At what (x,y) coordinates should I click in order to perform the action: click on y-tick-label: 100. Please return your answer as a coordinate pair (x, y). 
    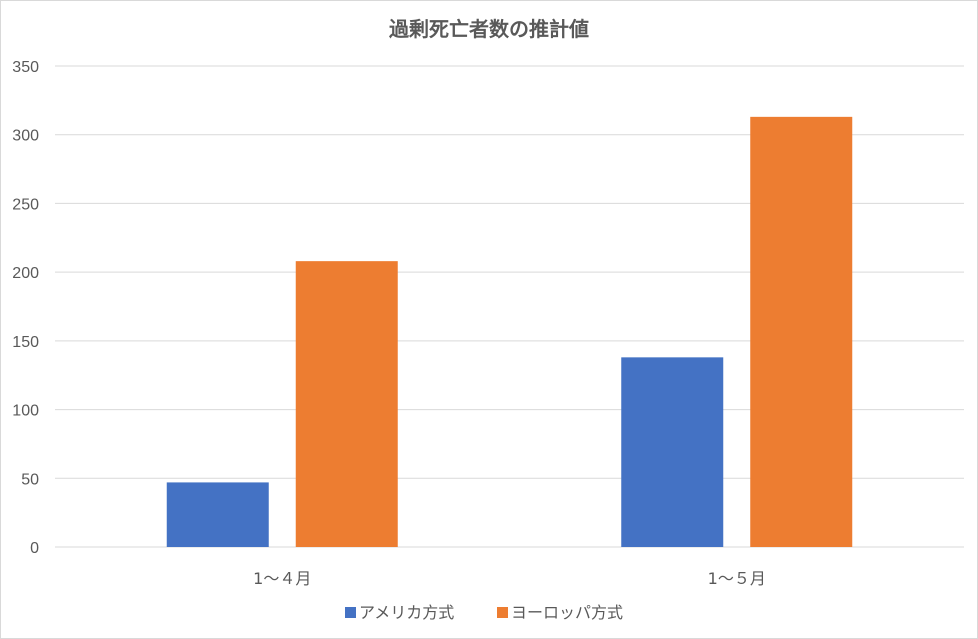
    Looking at the image, I should click on (25, 411).